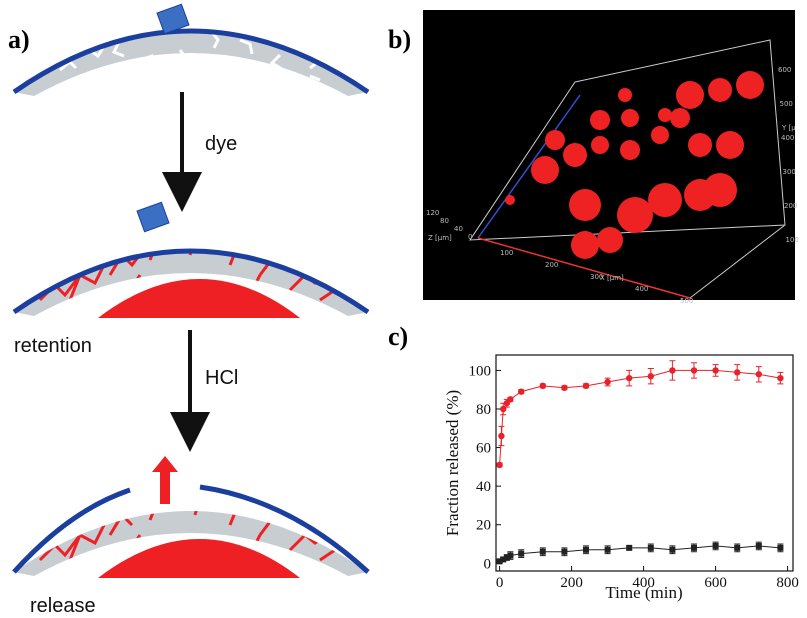 The height and width of the screenshot is (618, 807). I want to click on x-tick: 400, so click(641, 289).